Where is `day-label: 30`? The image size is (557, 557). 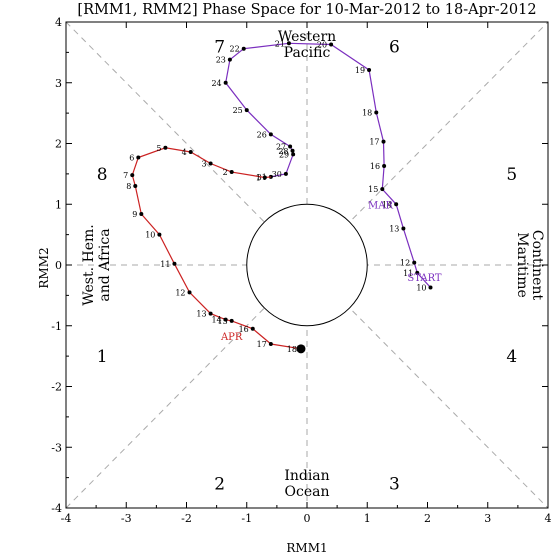 day-label: 30 is located at coordinates (277, 174).